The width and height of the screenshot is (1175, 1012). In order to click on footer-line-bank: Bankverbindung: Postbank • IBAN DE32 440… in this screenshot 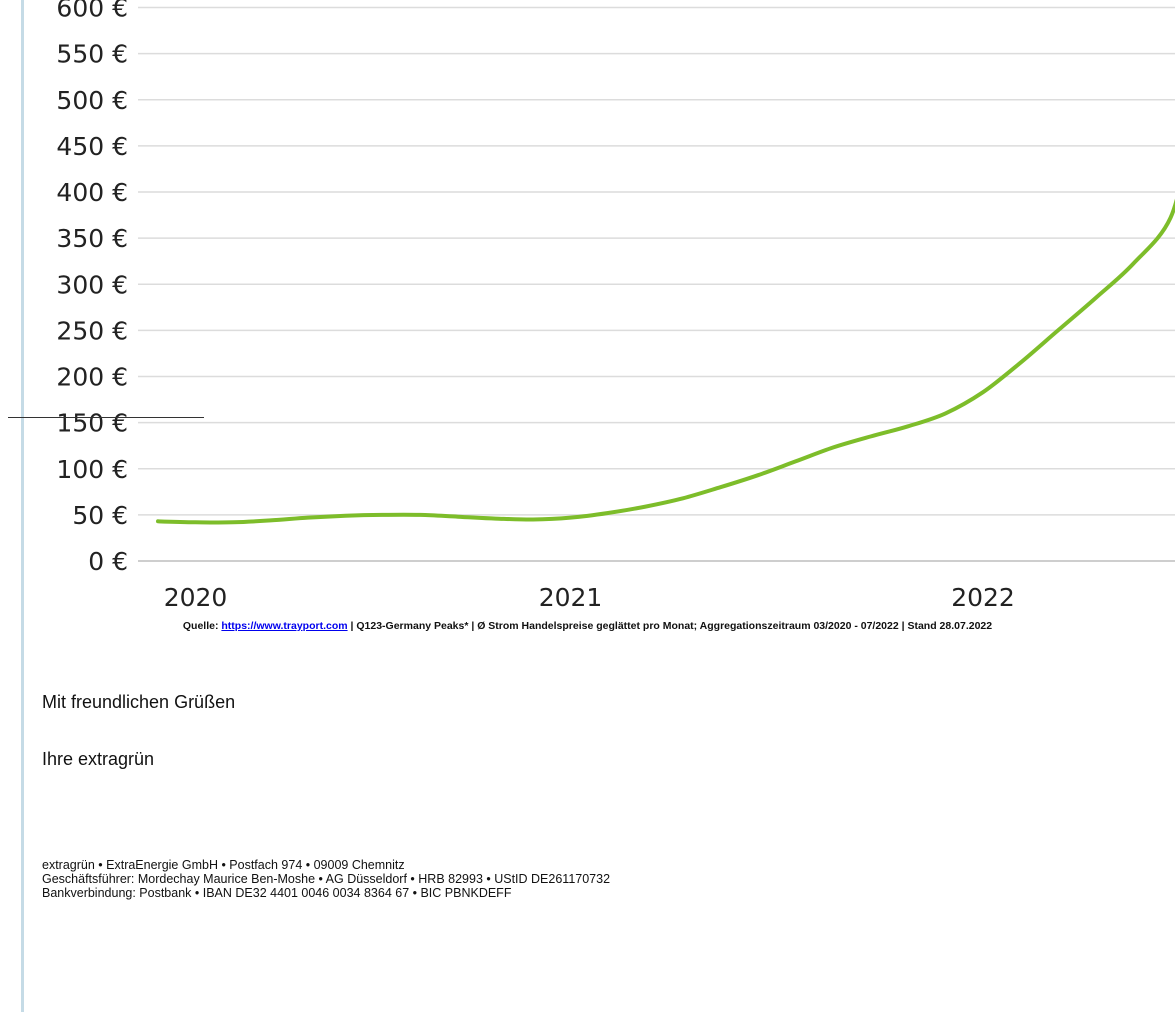, I will do `click(277, 893)`.